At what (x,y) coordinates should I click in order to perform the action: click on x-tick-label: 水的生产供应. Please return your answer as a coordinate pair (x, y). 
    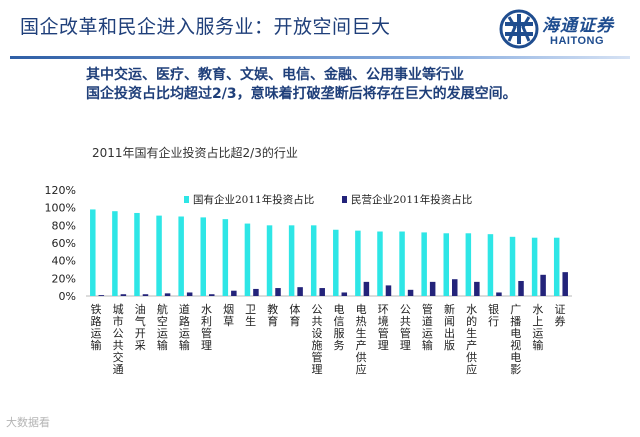
    Looking at the image, I should click on (471, 339).